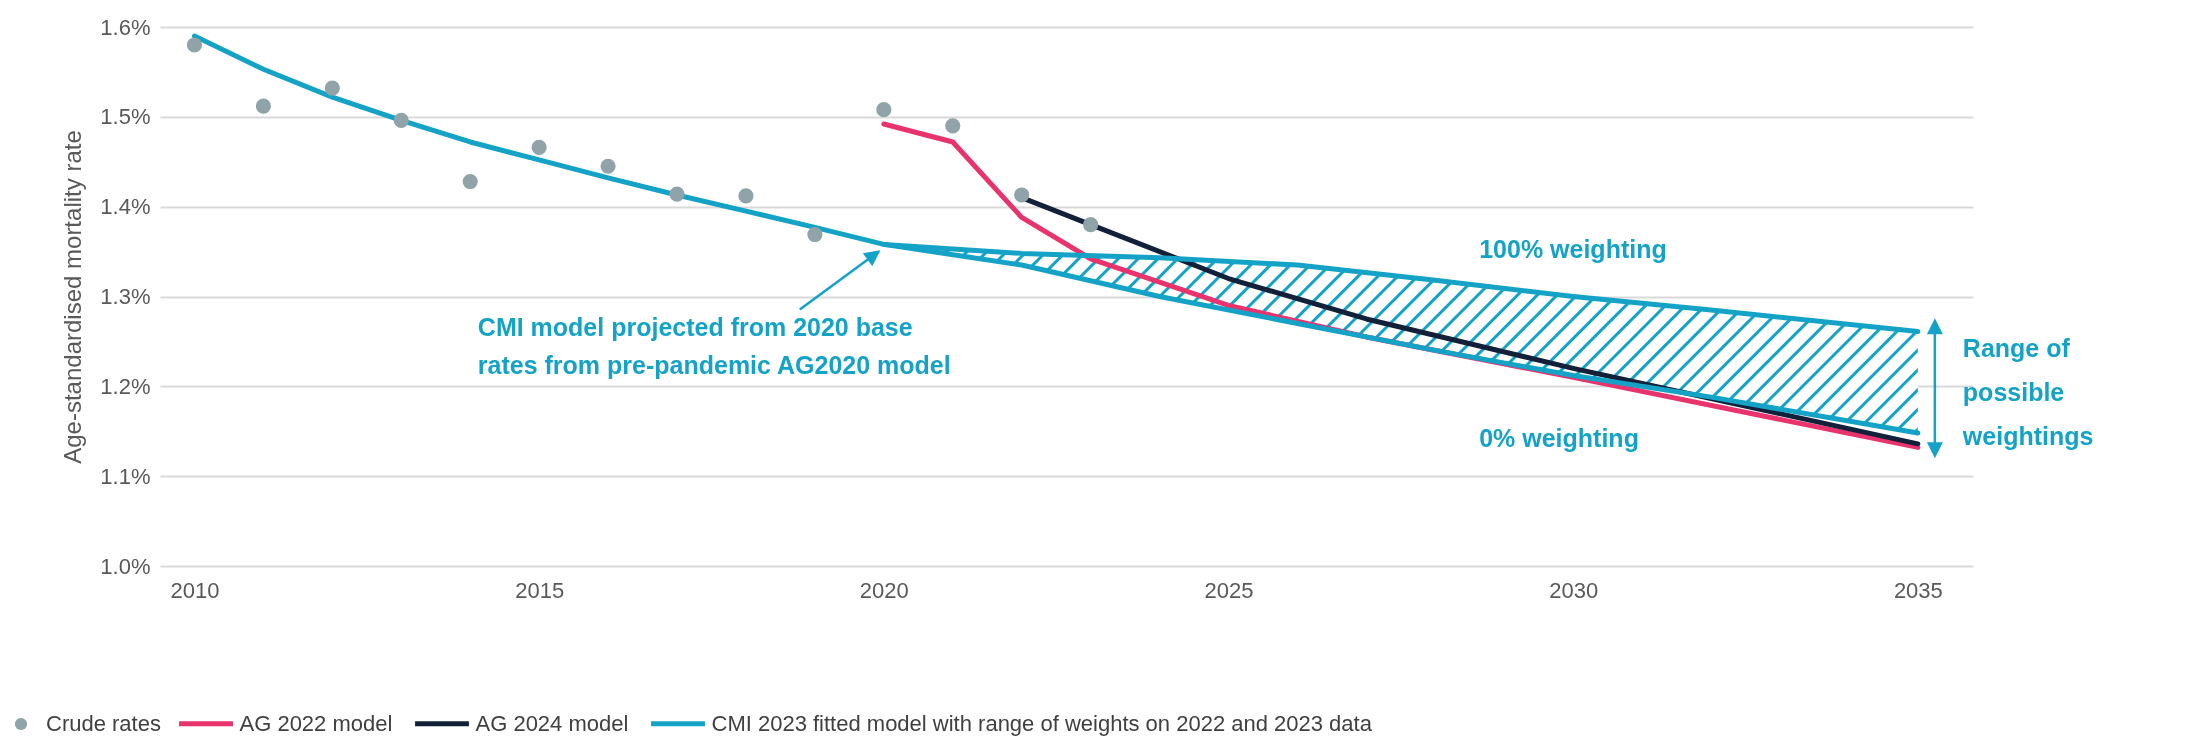 Image resolution: width=2195 pixels, height=743 pixels. Describe the element at coordinates (2027, 392) in the screenshot. I see `annotation: Range of possible weightings` at that location.